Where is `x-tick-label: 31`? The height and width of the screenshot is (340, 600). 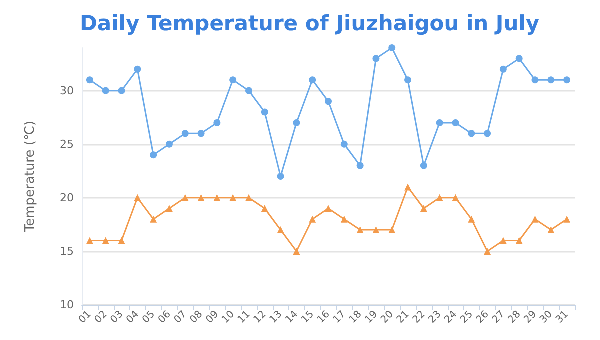 x-tick-label: 31 is located at coordinates (562, 317).